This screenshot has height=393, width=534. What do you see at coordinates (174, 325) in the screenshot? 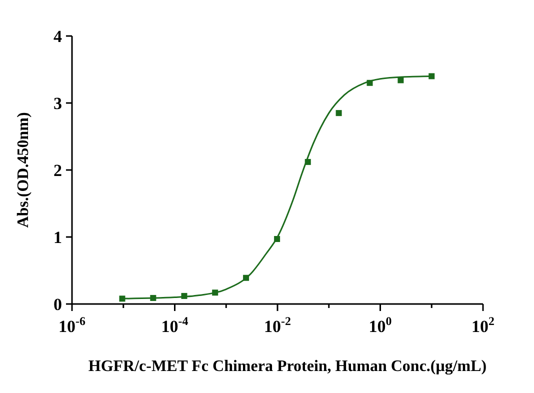
I see `x-tick-label: 10$^{-4}$` at bounding box center [174, 325].